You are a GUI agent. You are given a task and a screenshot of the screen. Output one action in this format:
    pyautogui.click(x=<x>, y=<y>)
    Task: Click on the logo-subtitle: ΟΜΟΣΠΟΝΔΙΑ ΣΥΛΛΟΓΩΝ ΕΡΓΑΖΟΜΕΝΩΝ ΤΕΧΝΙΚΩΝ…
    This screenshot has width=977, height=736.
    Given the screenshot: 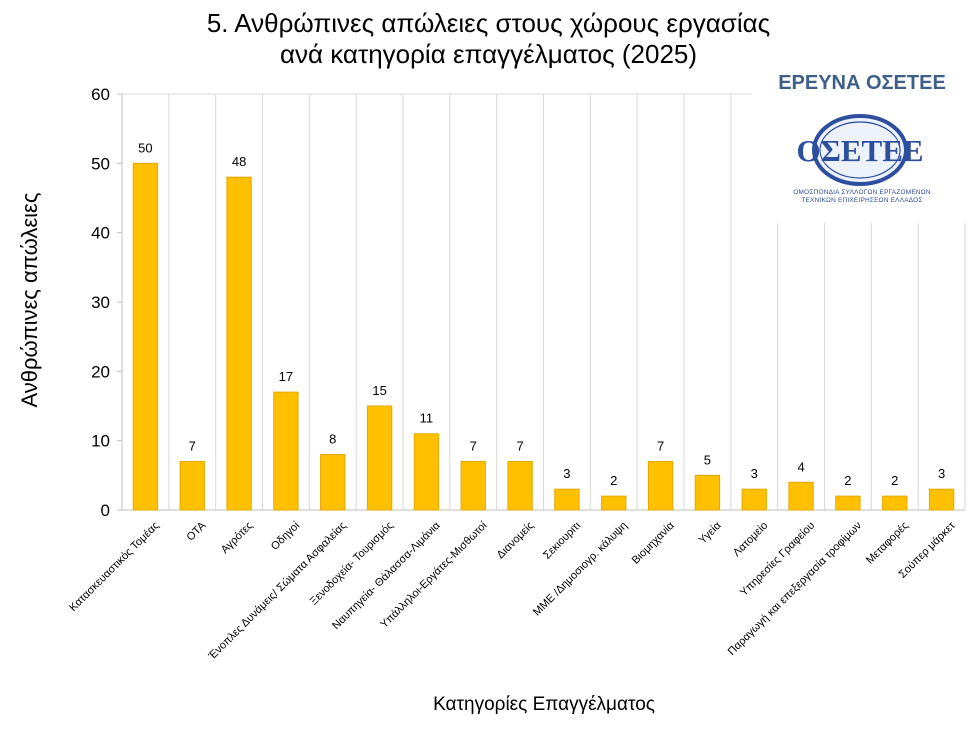 What is the action you would take?
    pyautogui.click(x=862, y=197)
    